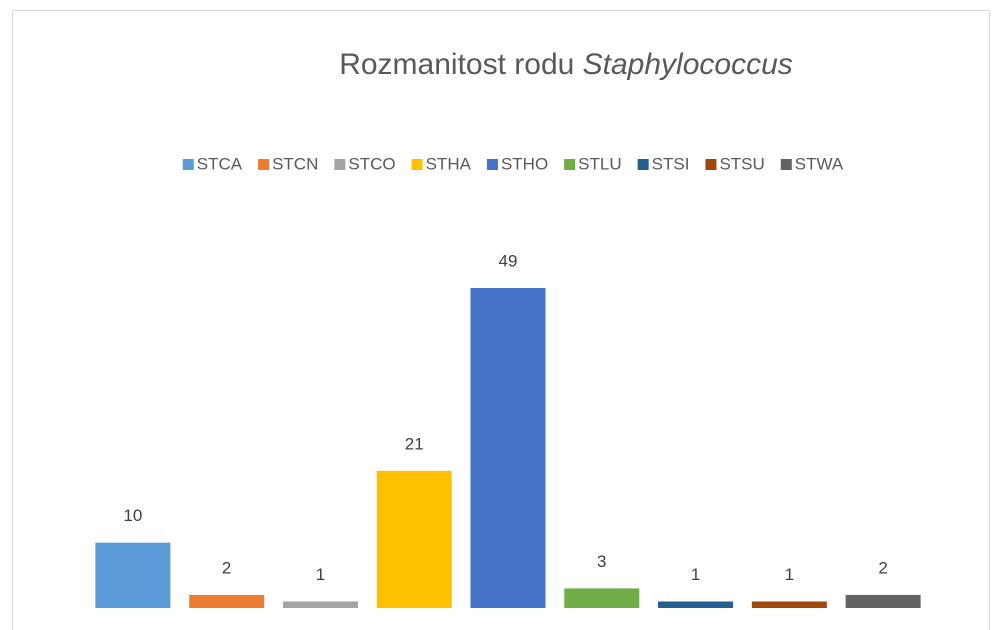 This screenshot has height=630, width=992. Describe the element at coordinates (524, 163) in the screenshot. I see `legend-label: STHO` at that location.